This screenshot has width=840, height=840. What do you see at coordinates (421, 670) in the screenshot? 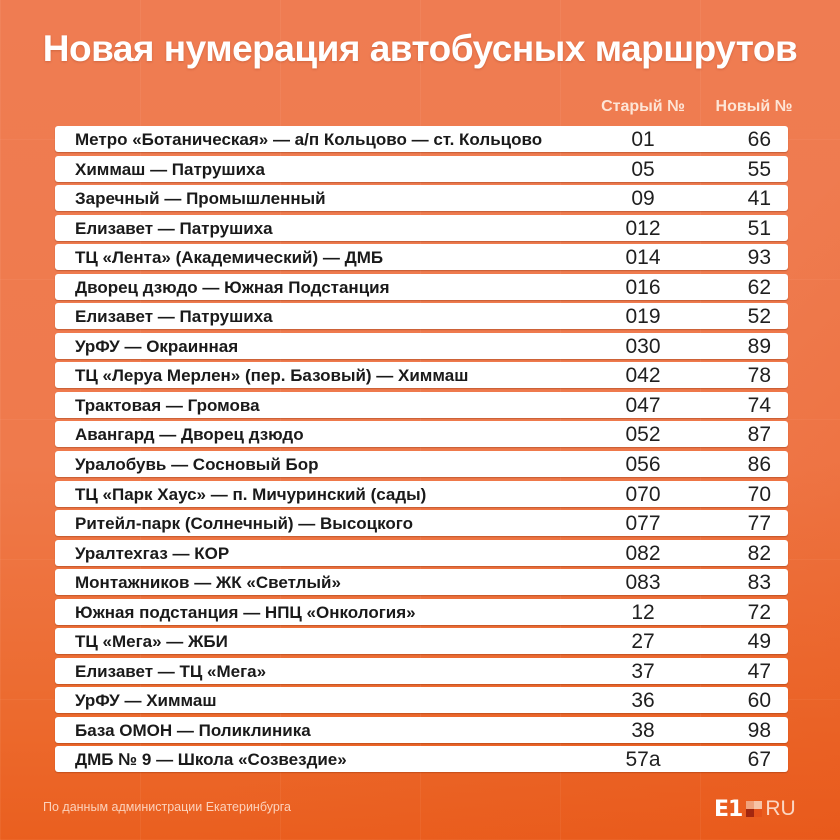
I see `table-row: Елизавет — ТЦ «Мега» 37 47` at bounding box center [421, 670].